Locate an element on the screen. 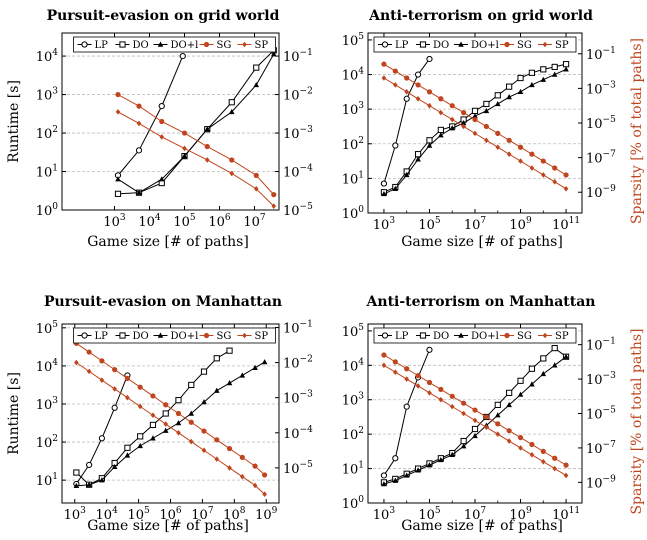 The height and width of the screenshot is (540, 647). y2-tick-label: 10⁻⁵ is located at coordinates (601, 123).